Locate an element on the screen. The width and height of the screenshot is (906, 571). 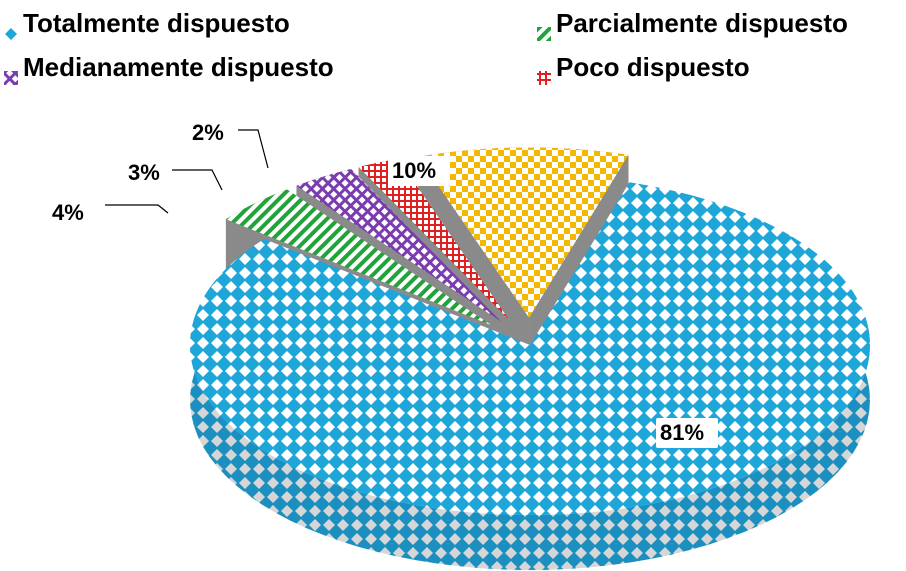
data-label-totalmente: 81% is located at coordinates (682, 432).